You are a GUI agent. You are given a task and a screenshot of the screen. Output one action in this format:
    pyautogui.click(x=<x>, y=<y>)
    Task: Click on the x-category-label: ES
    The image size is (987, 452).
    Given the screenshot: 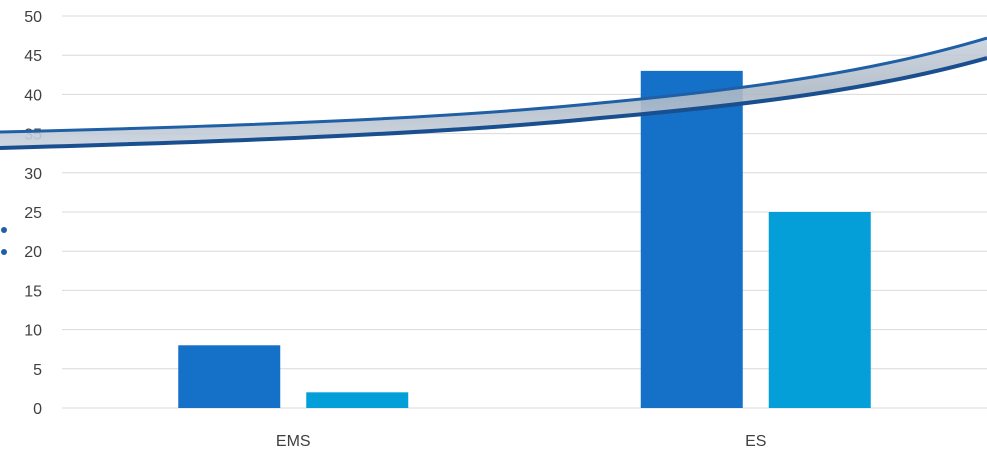 What is the action you would take?
    pyautogui.click(x=755, y=441)
    